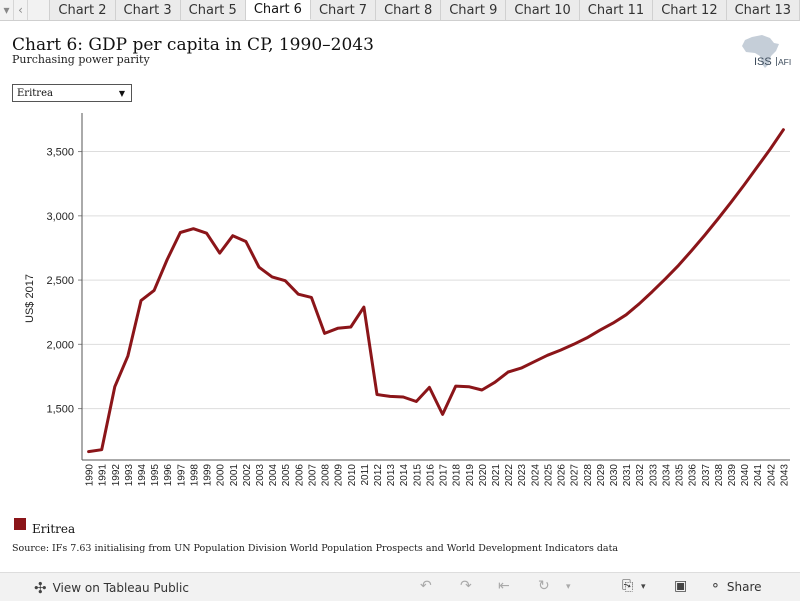 The height and width of the screenshot is (601, 800). What do you see at coordinates (744, 587) in the screenshot?
I see `share-label: Share` at bounding box center [744, 587].